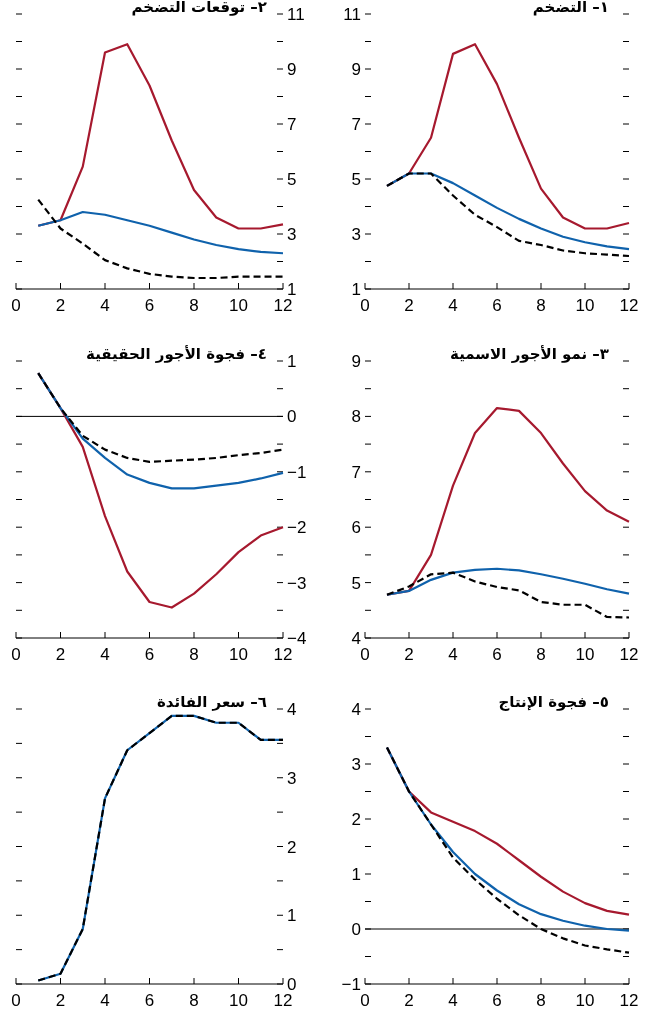  I want to click on y-tick-label: −3, so click(297, 583).